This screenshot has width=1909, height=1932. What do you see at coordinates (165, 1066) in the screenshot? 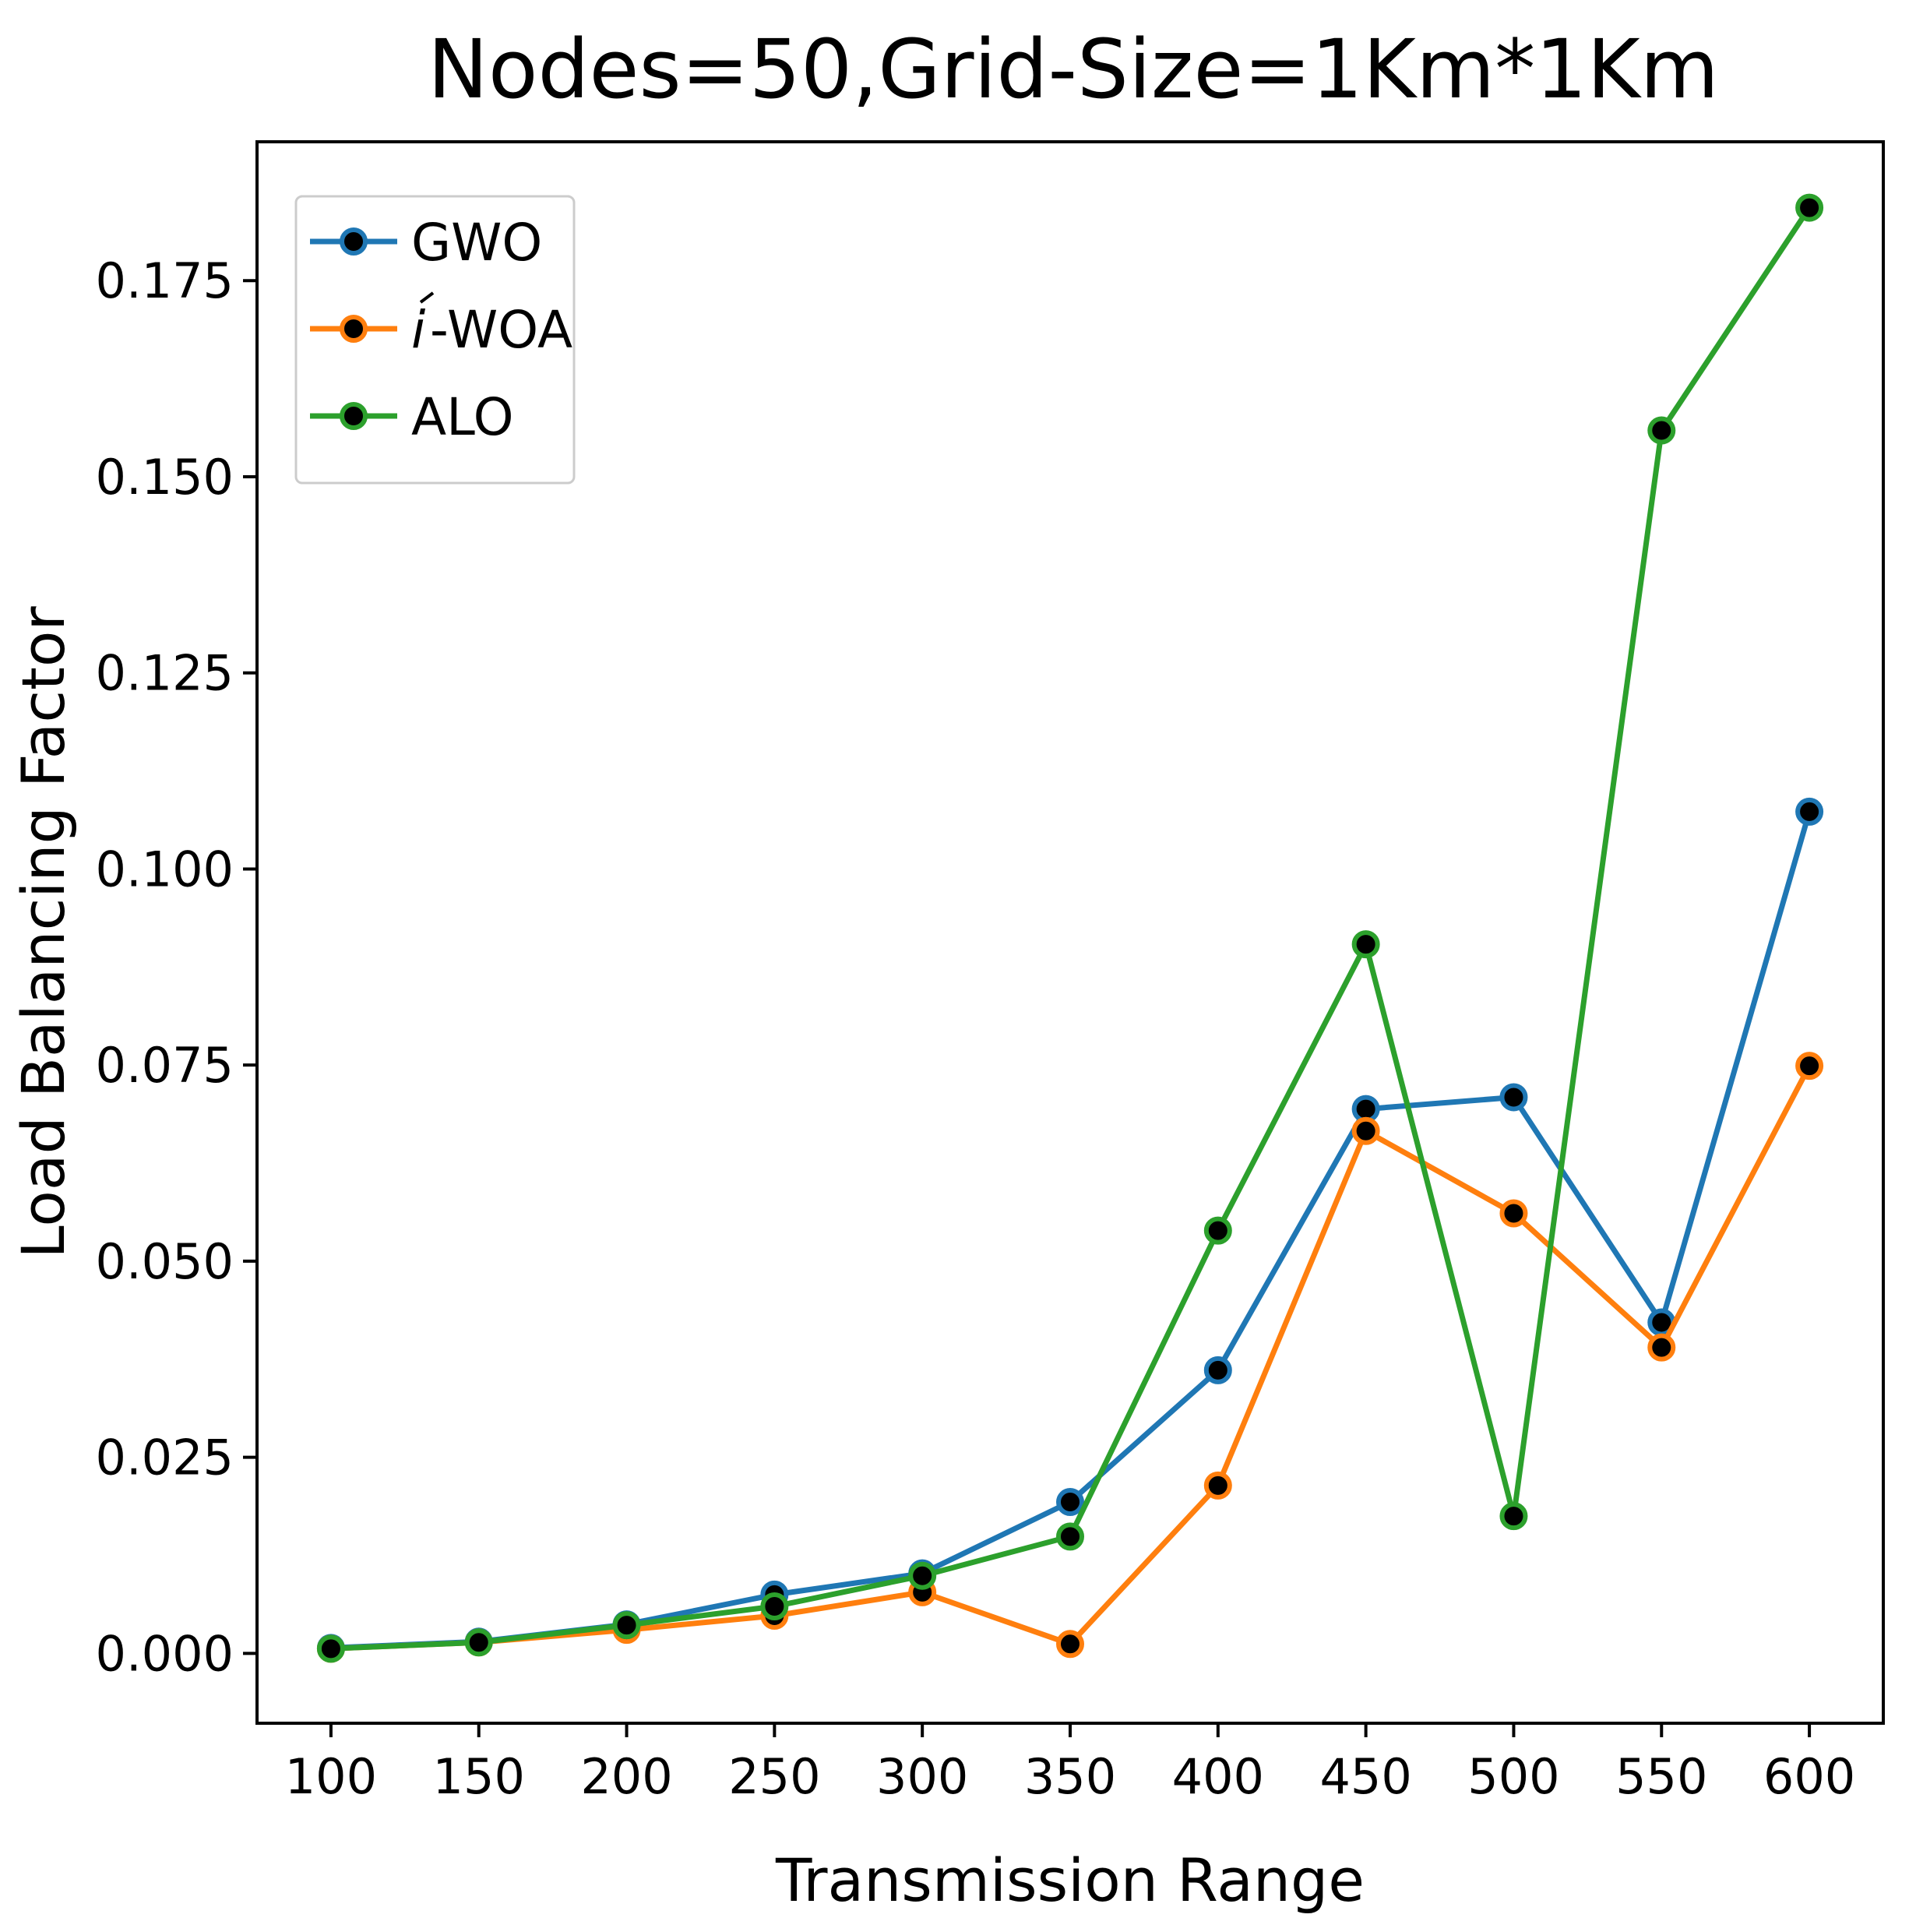
I see `y-tick-label: 0.075` at bounding box center [165, 1066].